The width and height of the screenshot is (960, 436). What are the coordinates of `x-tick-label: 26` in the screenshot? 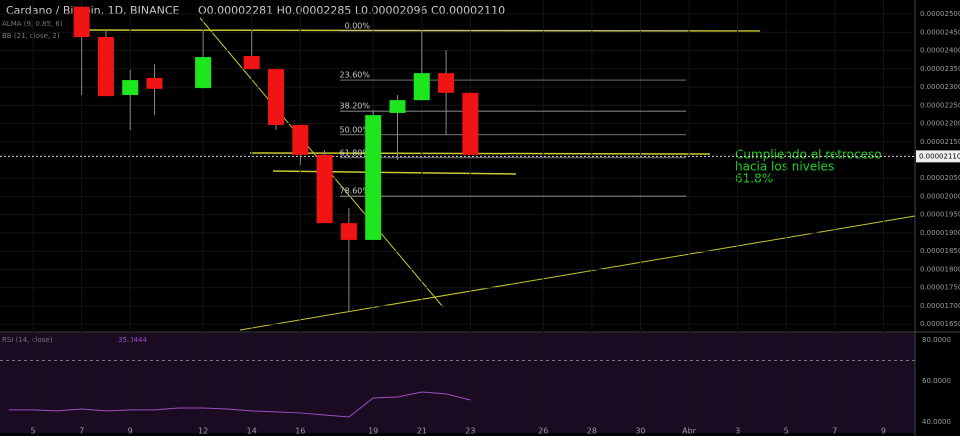 It's located at (543, 431).